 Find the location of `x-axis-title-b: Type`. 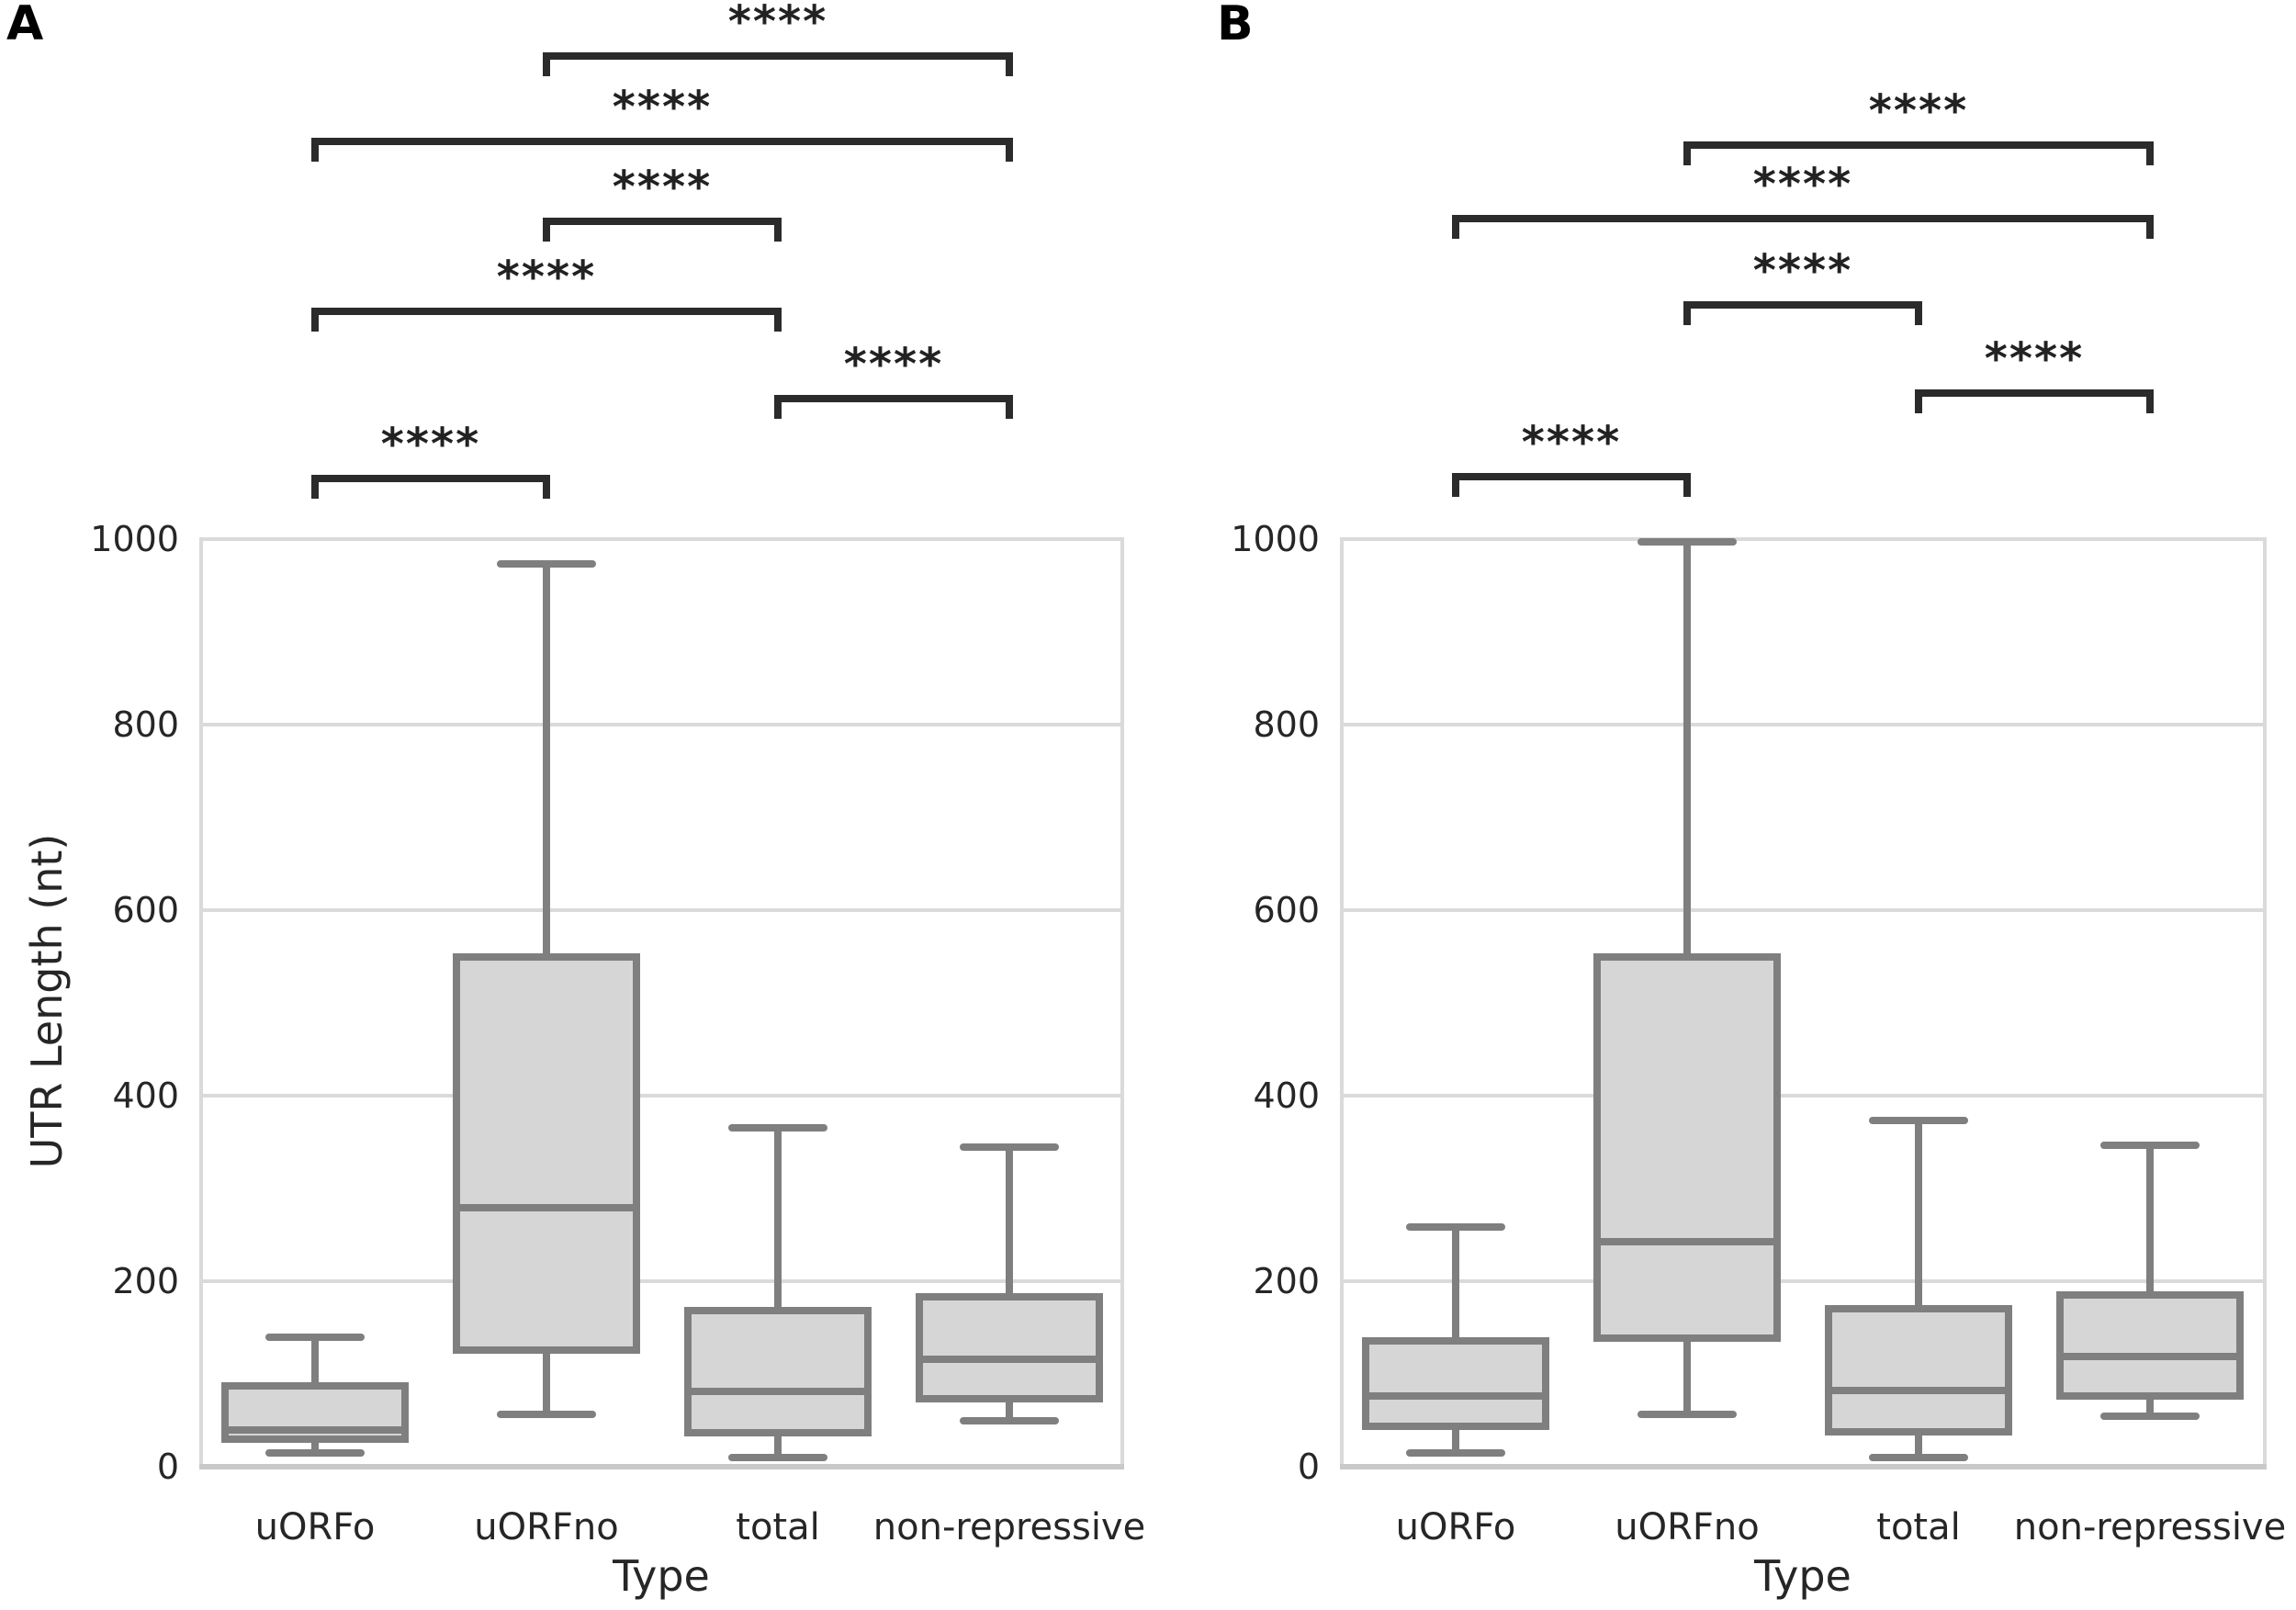

x-axis-title-b: Type is located at coordinates (1802, 1576).